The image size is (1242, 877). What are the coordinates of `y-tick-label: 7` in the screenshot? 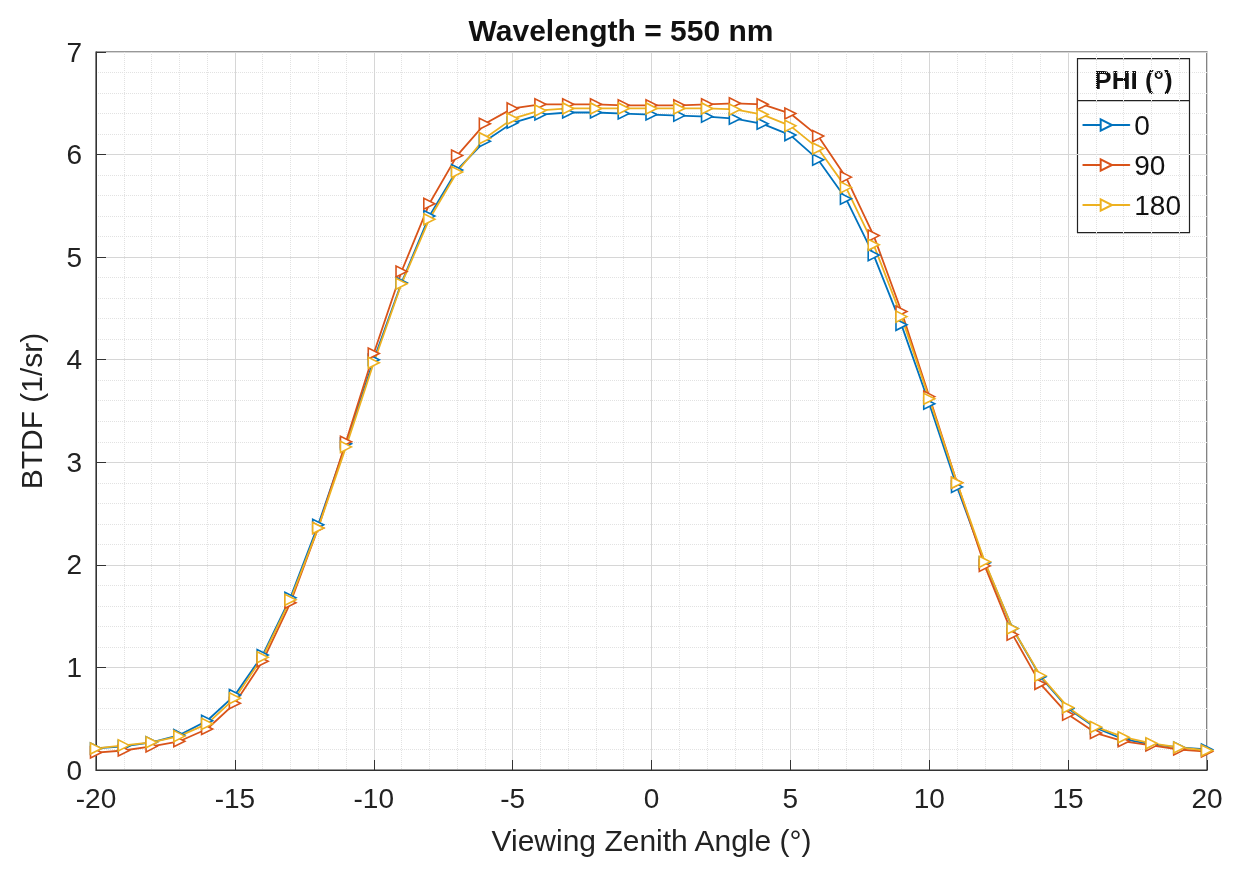 It's located at (74, 52).